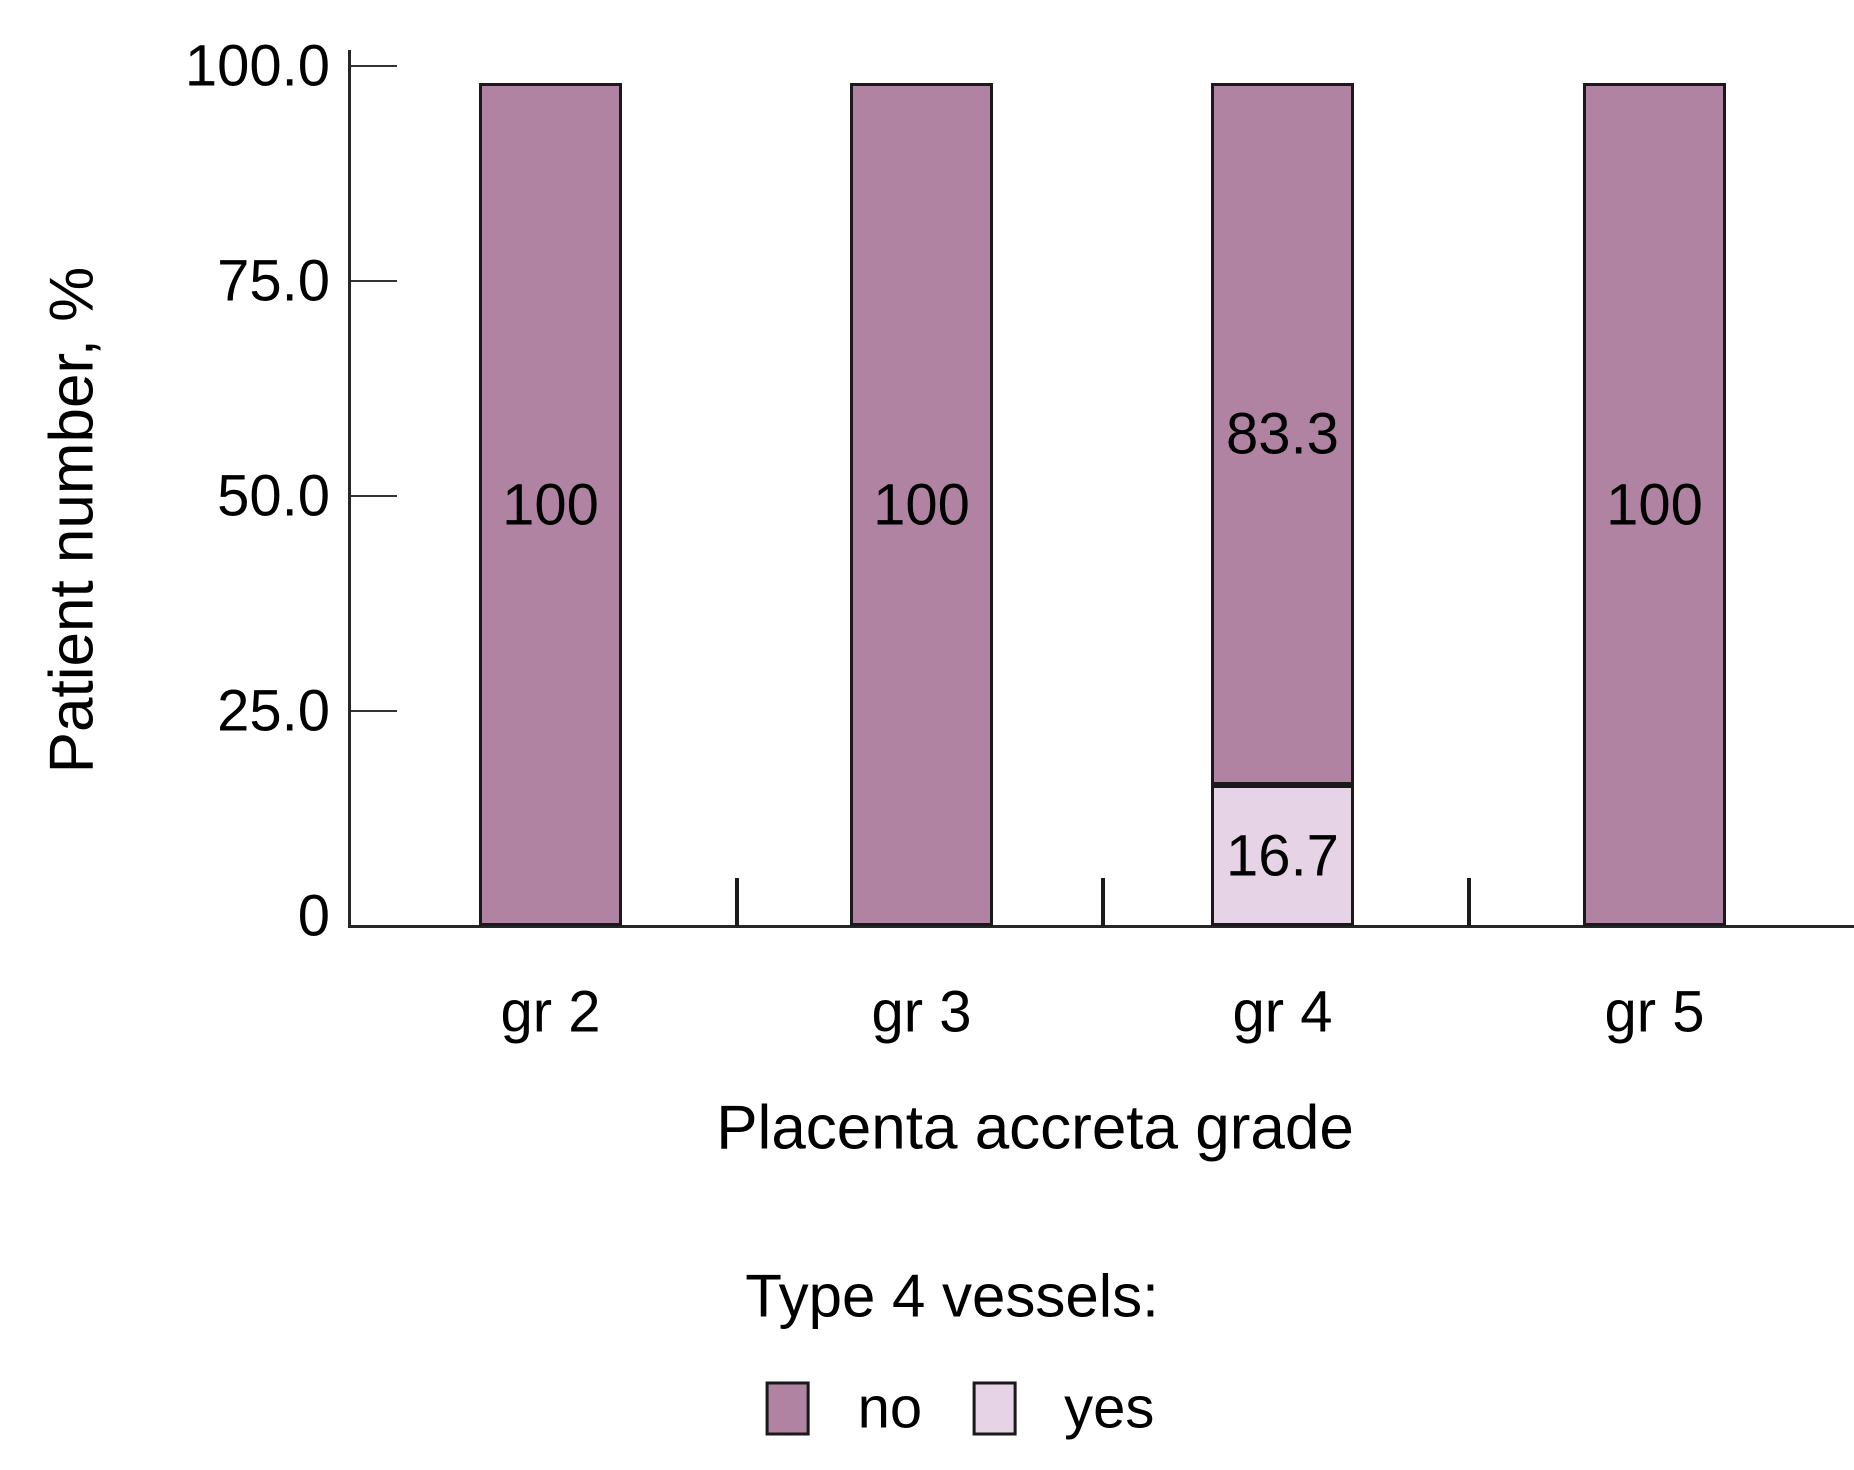 The image size is (1854, 1470). Describe the element at coordinates (273, 711) in the screenshot. I see `y-tick-label-25: 25.0` at that location.